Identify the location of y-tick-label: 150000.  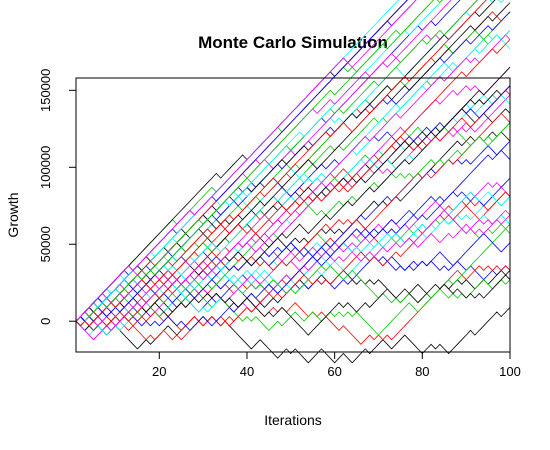
(45, 90).